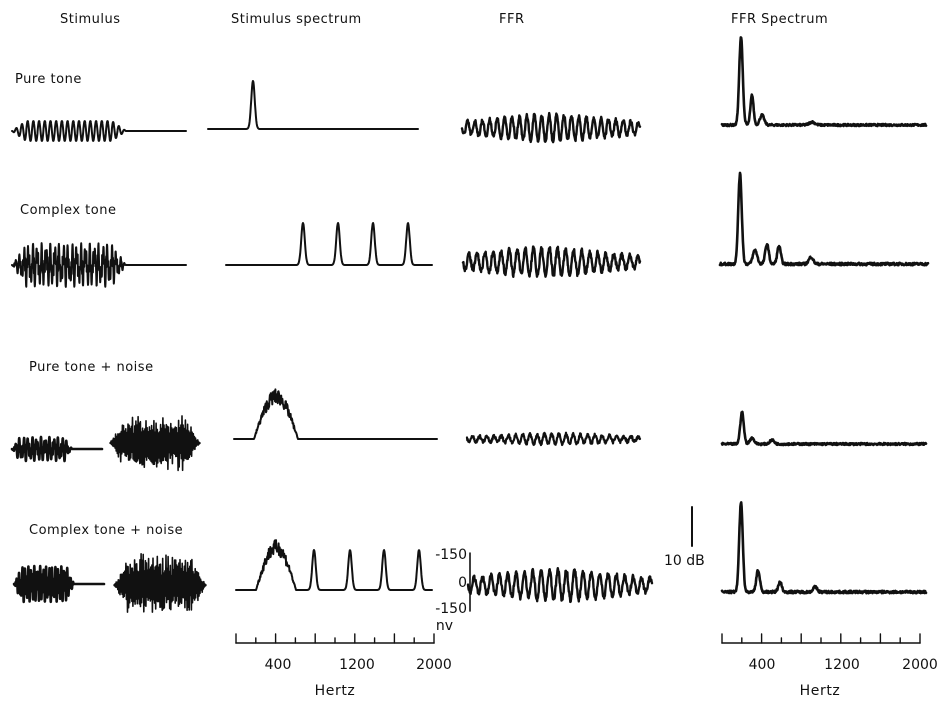 The height and width of the screenshot is (702, 944). I want to click on header-ffr-spectrum: FFR Spectrum, so click(780, 19).